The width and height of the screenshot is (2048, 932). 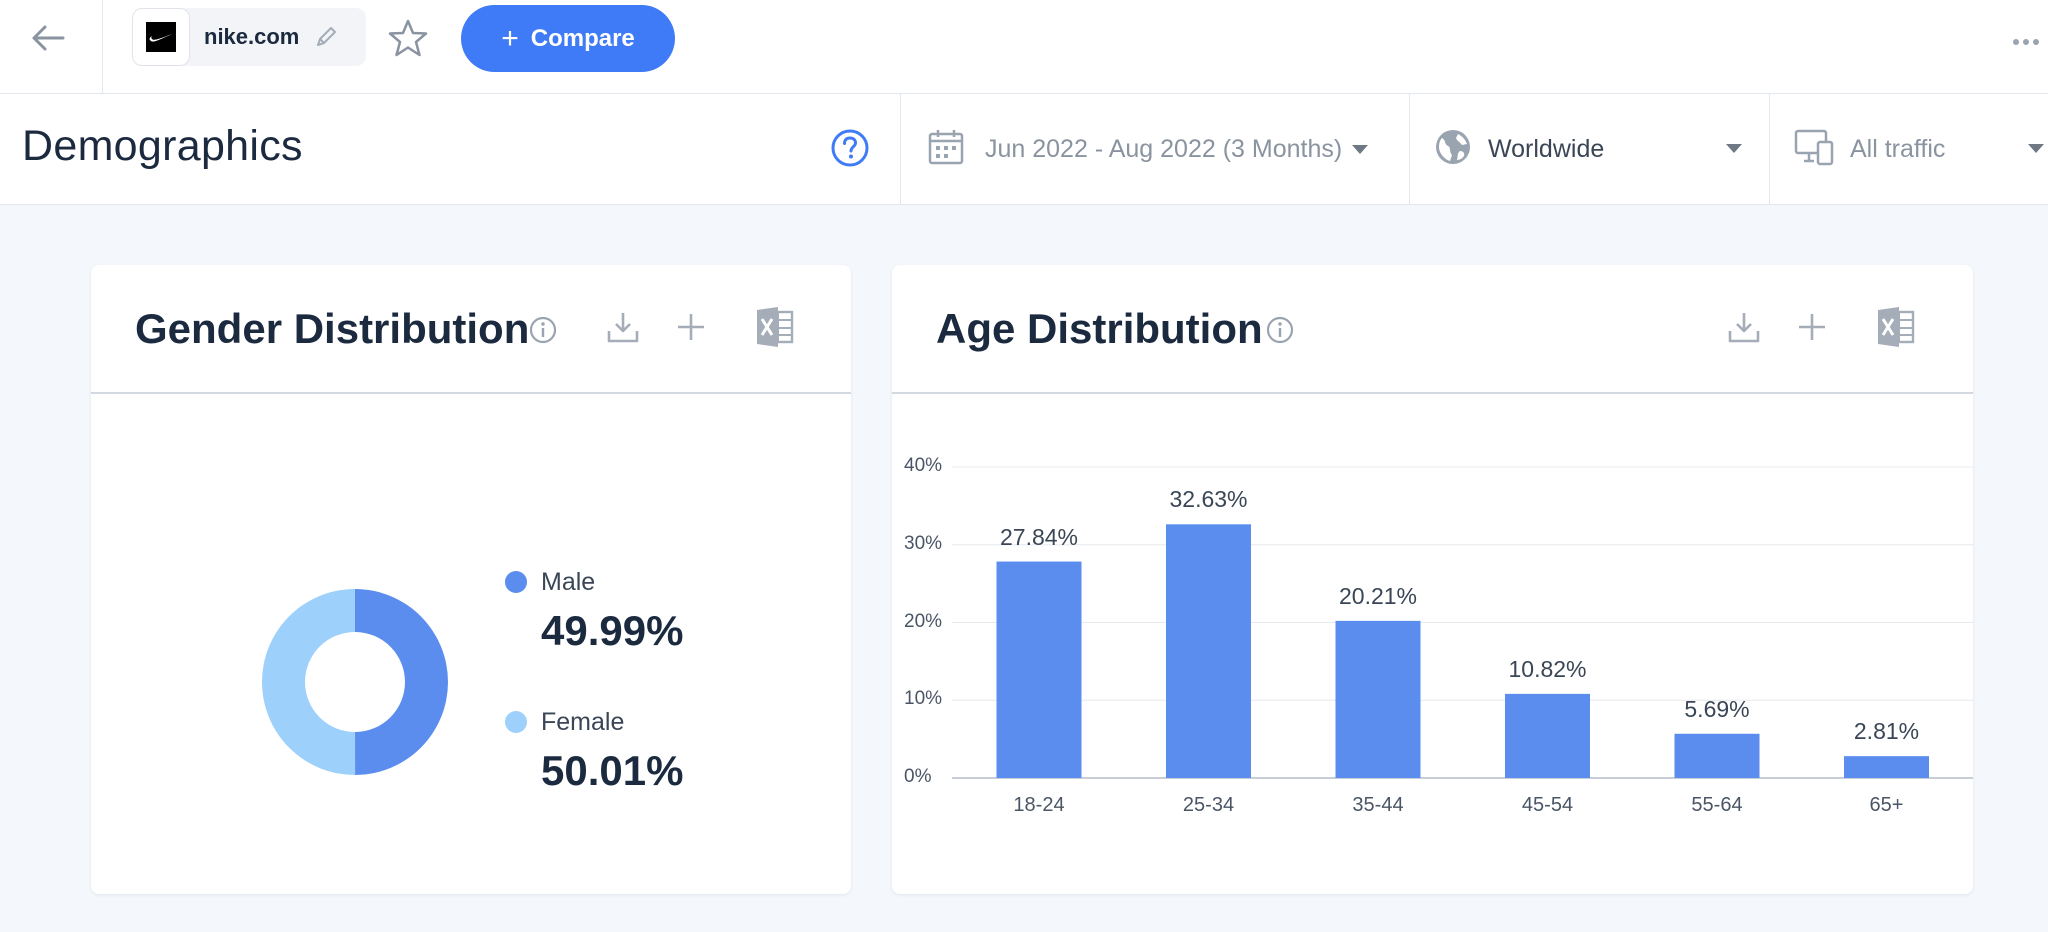 What do you see at coordinates (1886, 767) in the screenshot?
I see `bar-65+` at bounding box center [1886, 767].